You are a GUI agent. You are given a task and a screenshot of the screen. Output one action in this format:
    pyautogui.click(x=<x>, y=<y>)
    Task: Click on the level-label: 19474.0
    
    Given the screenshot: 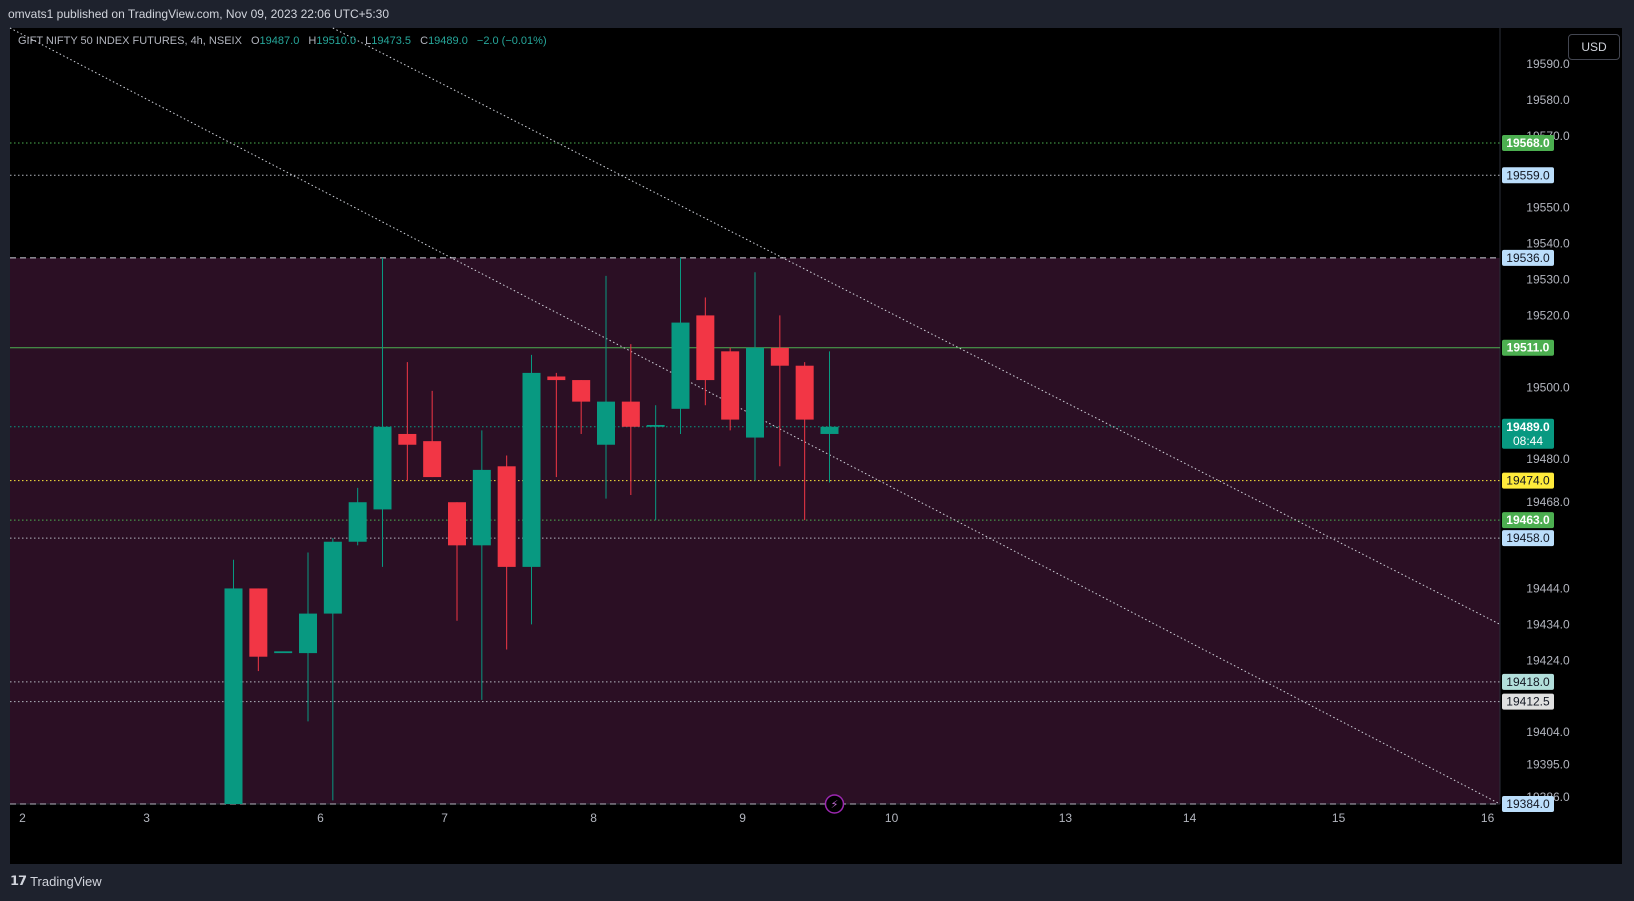 What is the action you would take?
    pyautogui.click(x=1528, y=481)
    